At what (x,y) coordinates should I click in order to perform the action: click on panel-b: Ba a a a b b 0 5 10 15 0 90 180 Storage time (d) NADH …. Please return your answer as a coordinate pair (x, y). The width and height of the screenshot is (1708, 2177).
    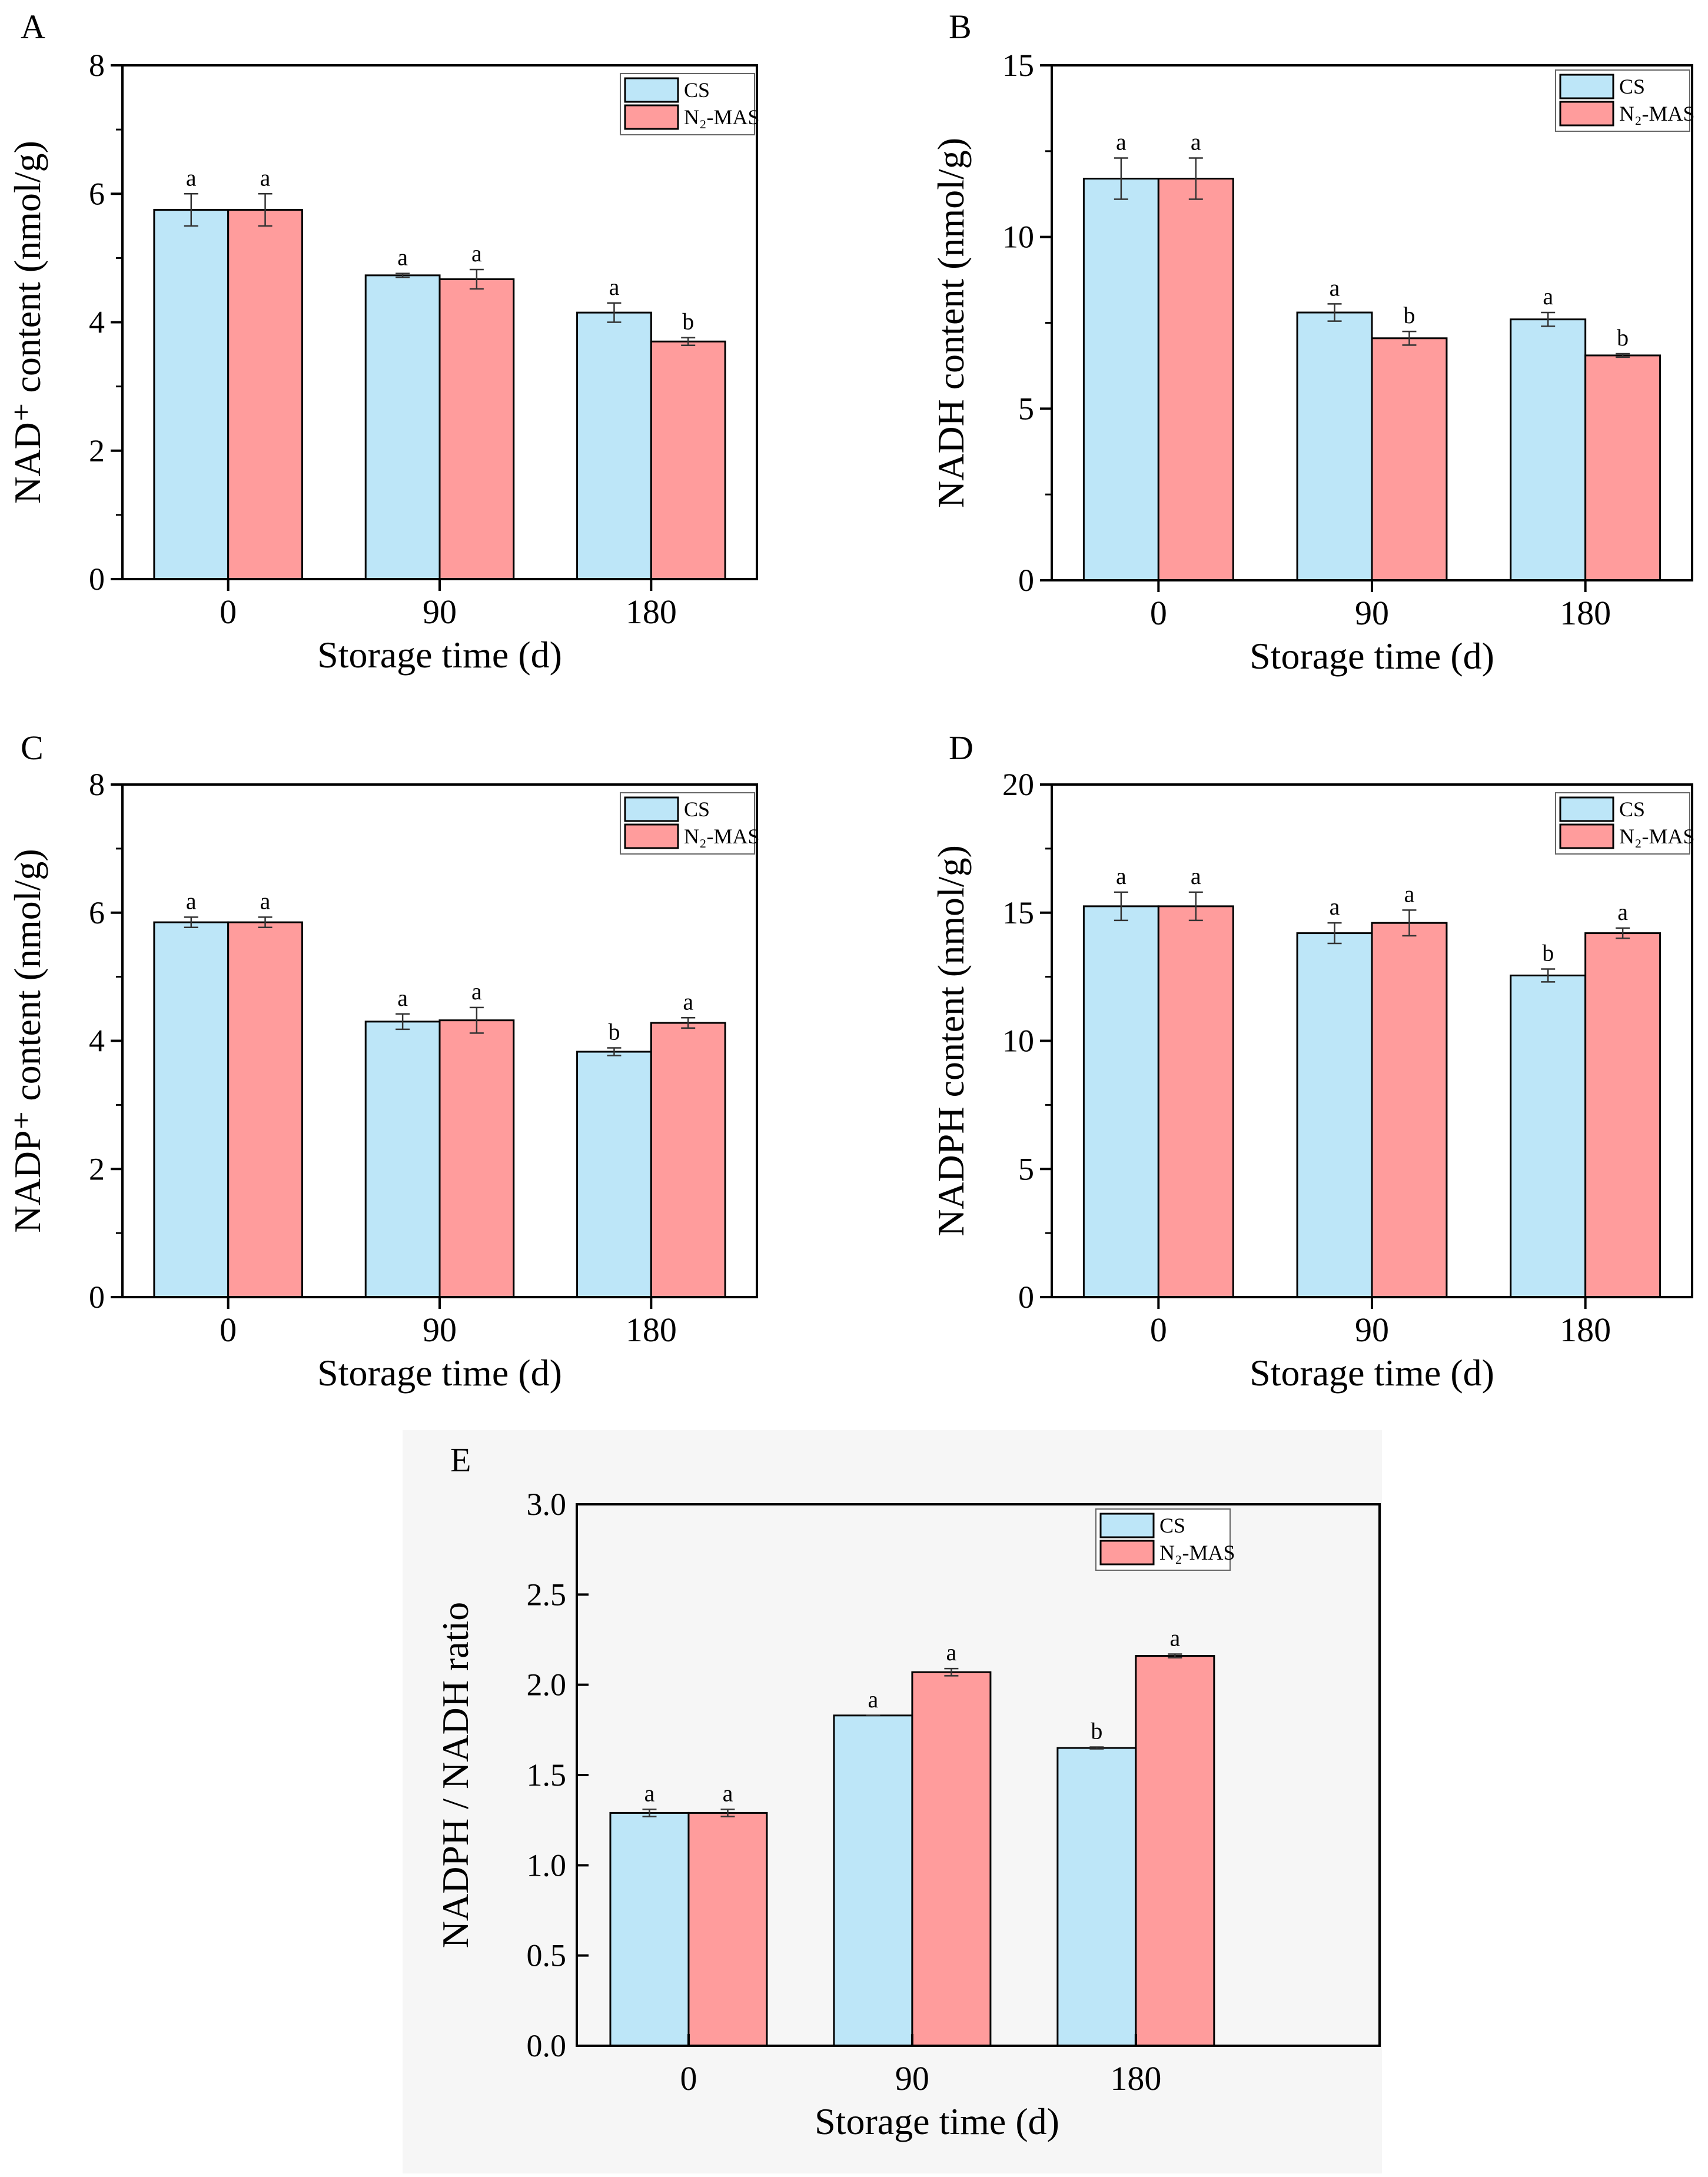
    Looking at the image, I should click on (1312, 342).